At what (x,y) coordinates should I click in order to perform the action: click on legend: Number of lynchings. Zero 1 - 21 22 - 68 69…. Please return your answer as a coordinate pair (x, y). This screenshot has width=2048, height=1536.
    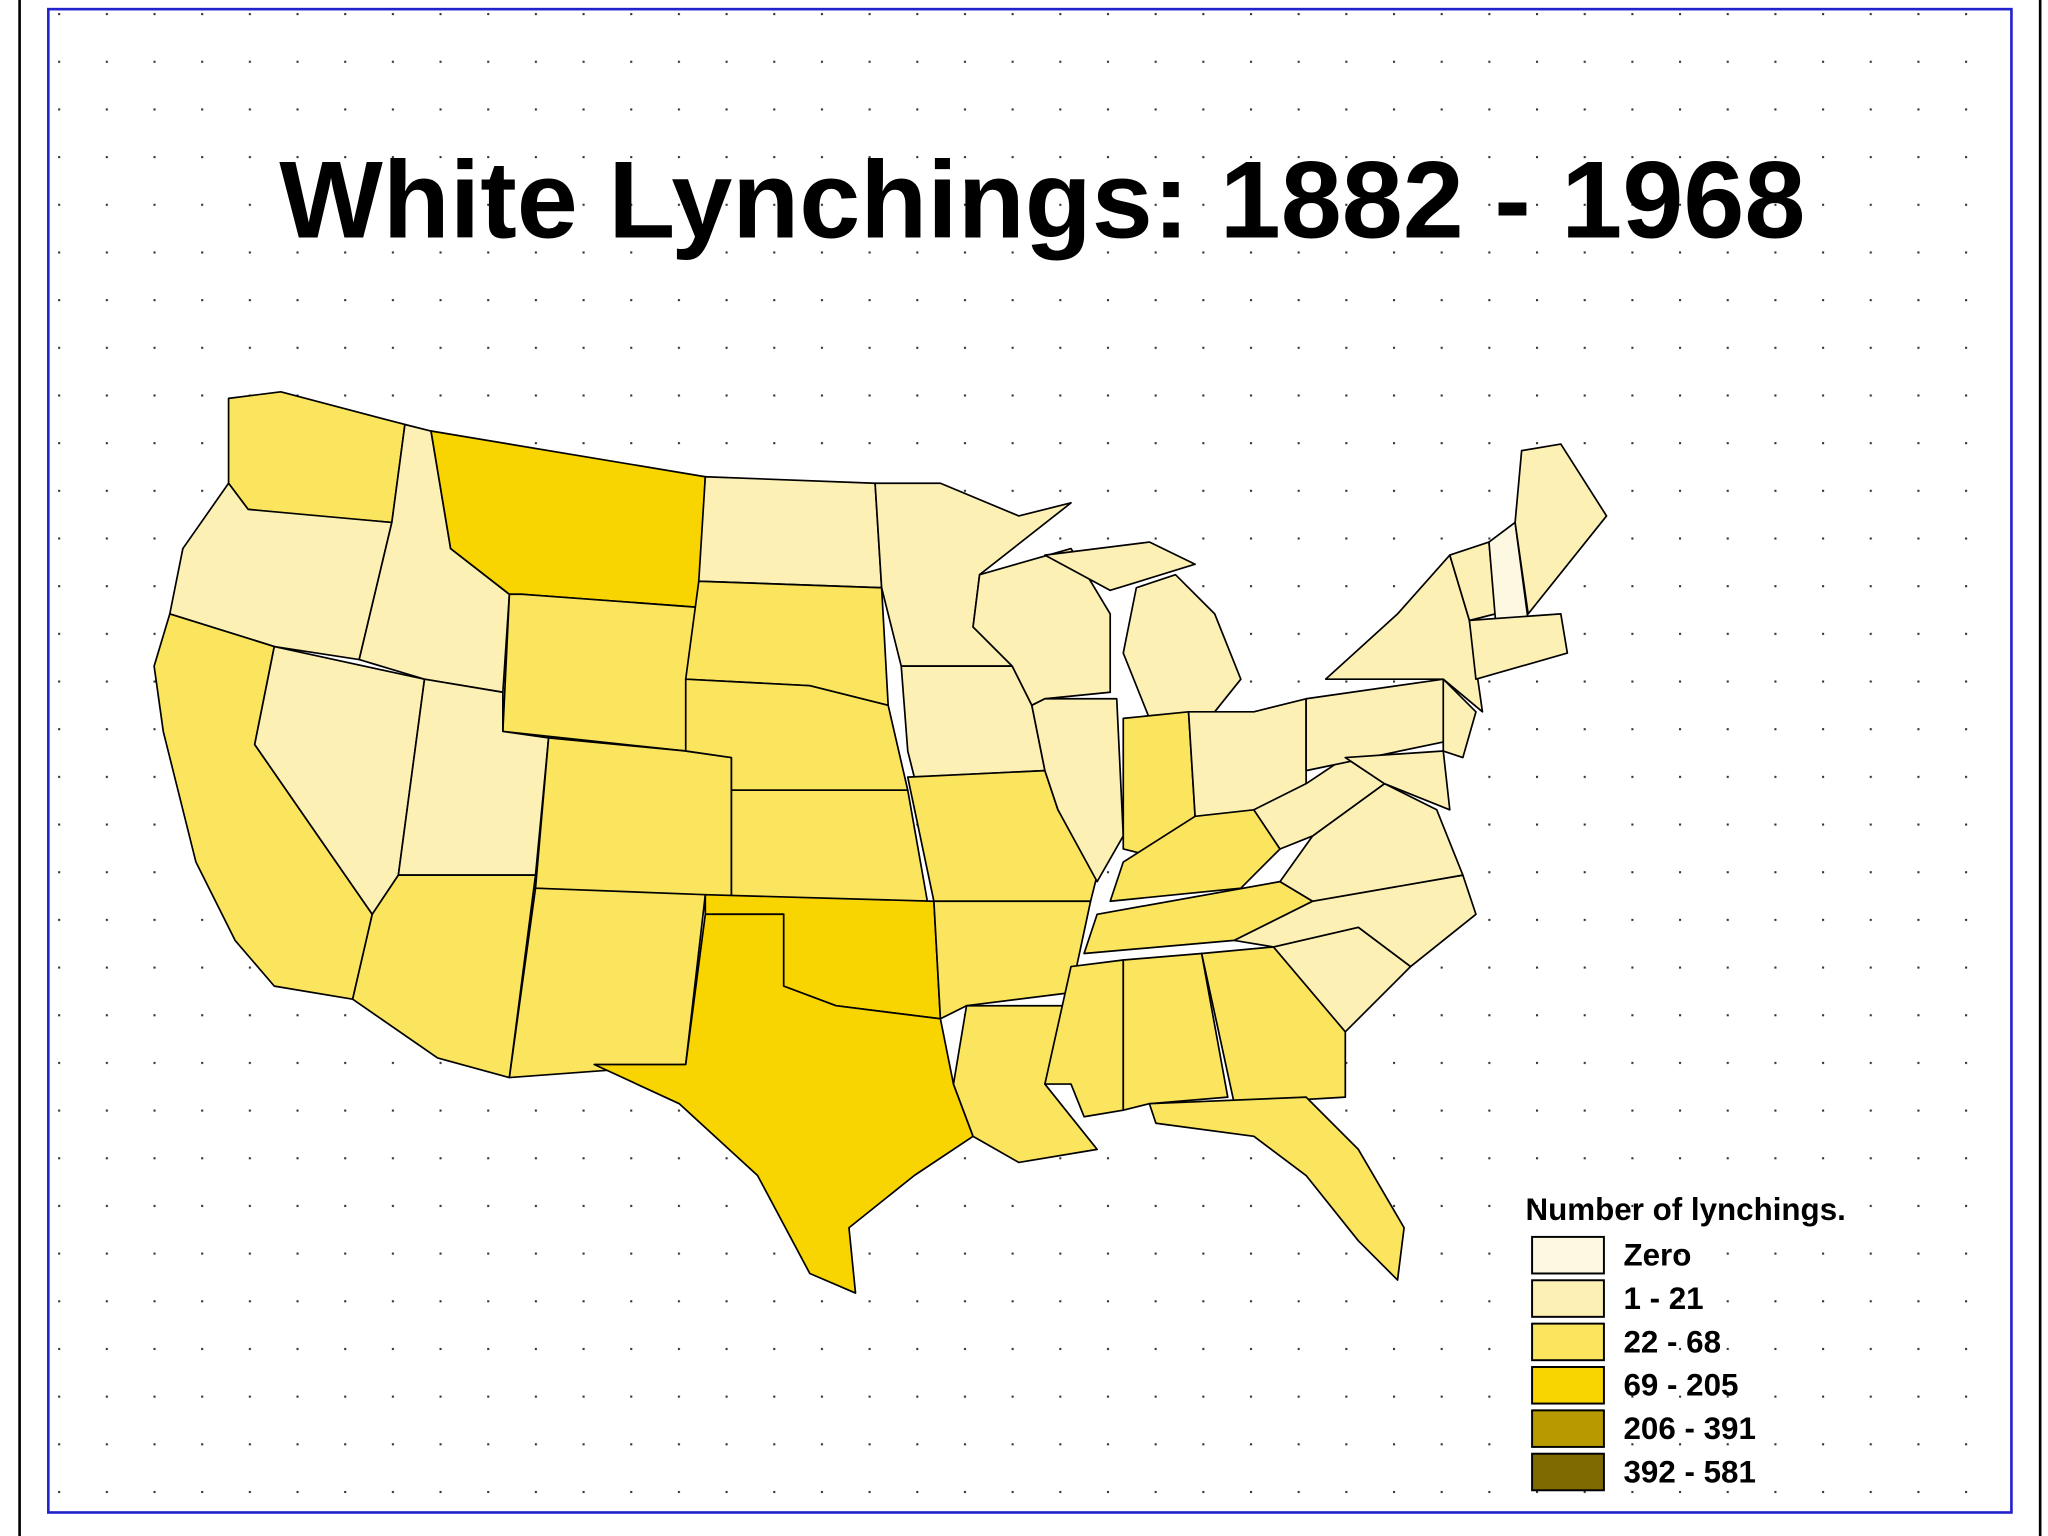
    Looking at the image, I should click on (1686, 1342).